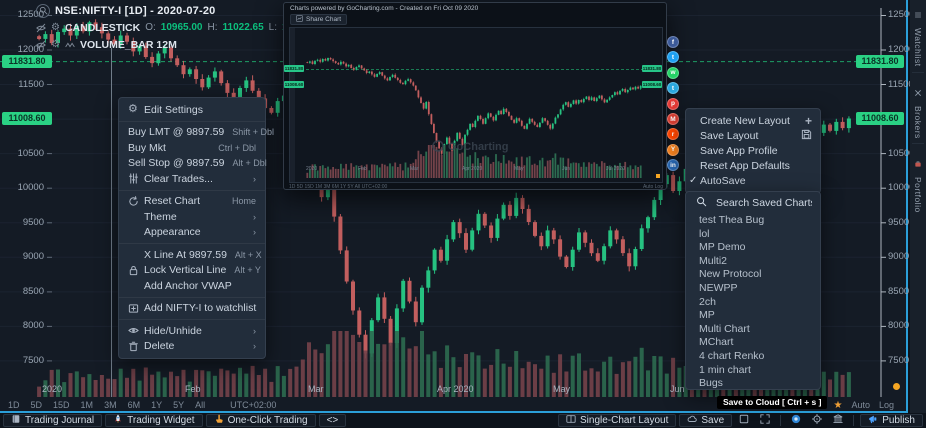  I want to click on share-chart-tab-label: Share Chart, so click(324, 19).